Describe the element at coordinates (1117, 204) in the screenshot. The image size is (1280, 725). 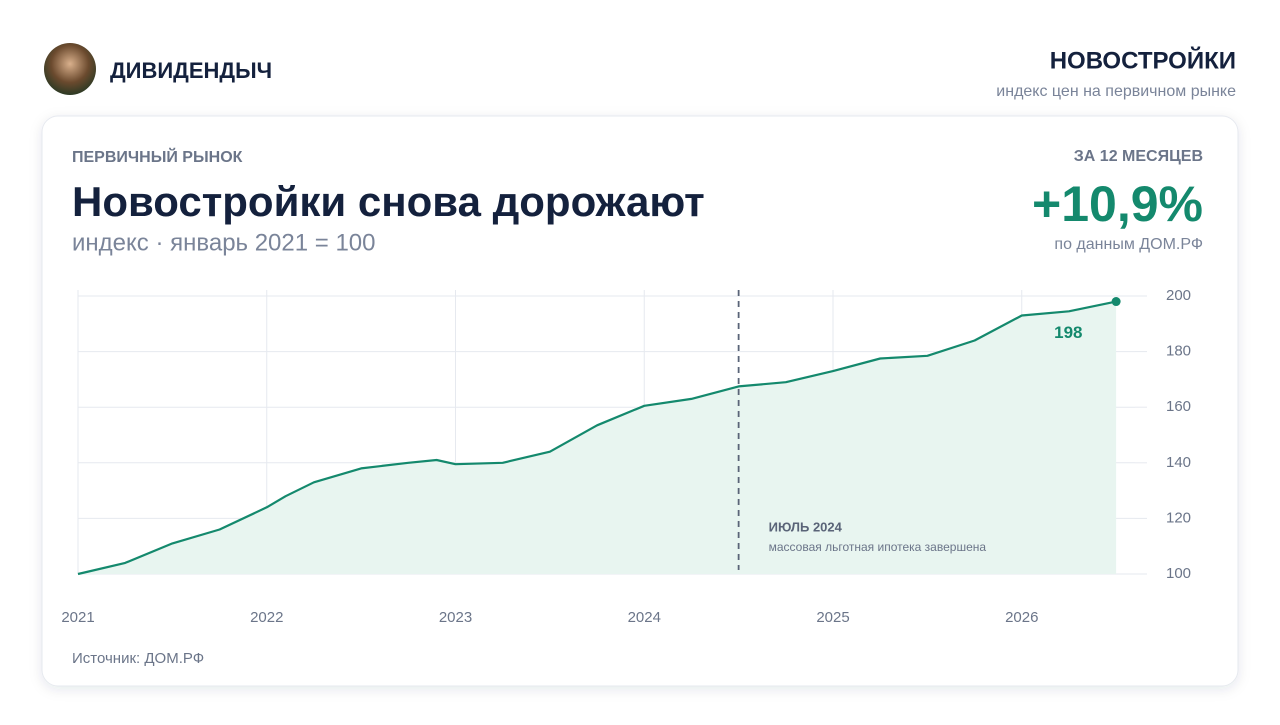
I see `change: +10,9%` at that location.